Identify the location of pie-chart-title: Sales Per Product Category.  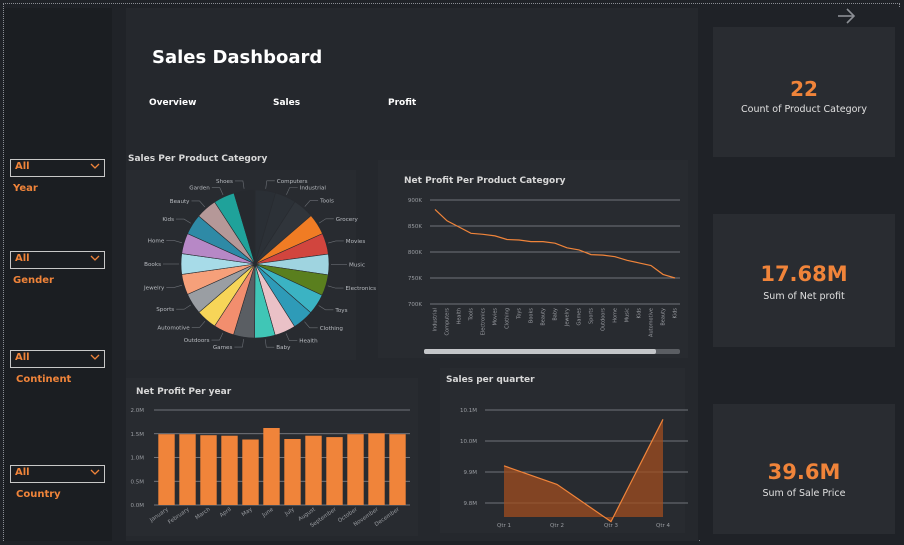
(198, 159).